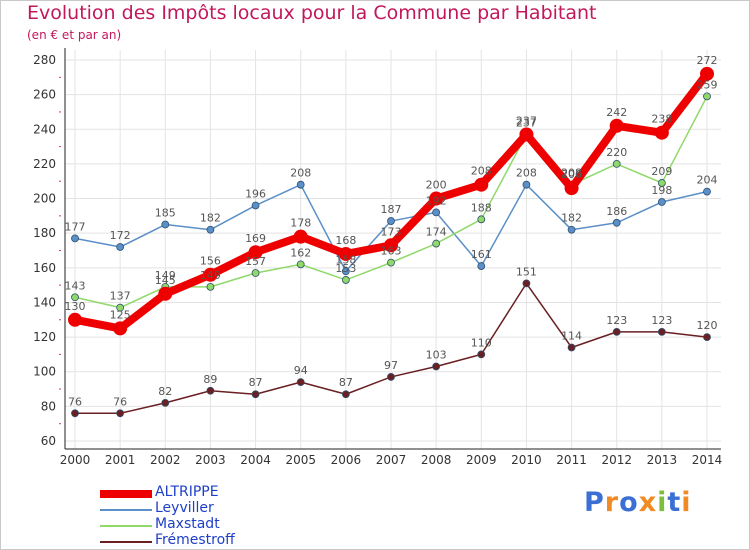  What do you see at coordinates (661, 119) in the screenshot?
I see `data-label-altrippe: 238` at bounding box center [661, 119].